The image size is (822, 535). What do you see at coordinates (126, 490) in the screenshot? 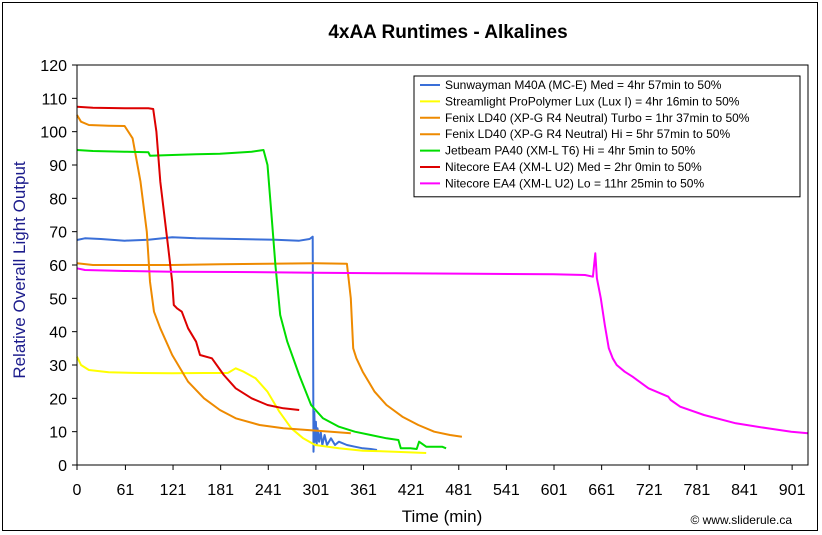
I see `x-tick-label: 61` at bounding box center [126, 490].